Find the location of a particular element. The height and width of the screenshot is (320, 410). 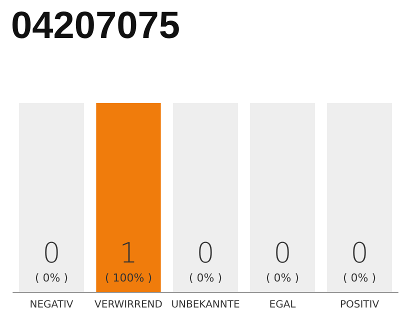

data-label: 1 ( 100% ) is located at coordinates (128, 260).